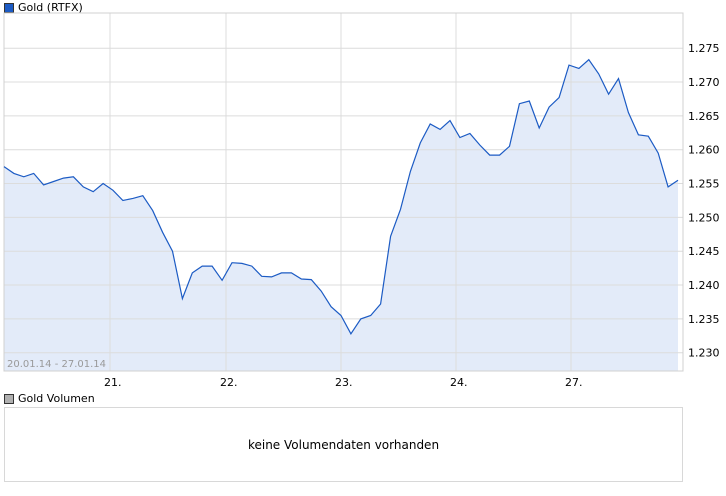 The width and height of the screenshot is (726, 496). Describe the element at coordinates (459, 382) in the screenshot. I see `x-tick-label: 24.` at that location.